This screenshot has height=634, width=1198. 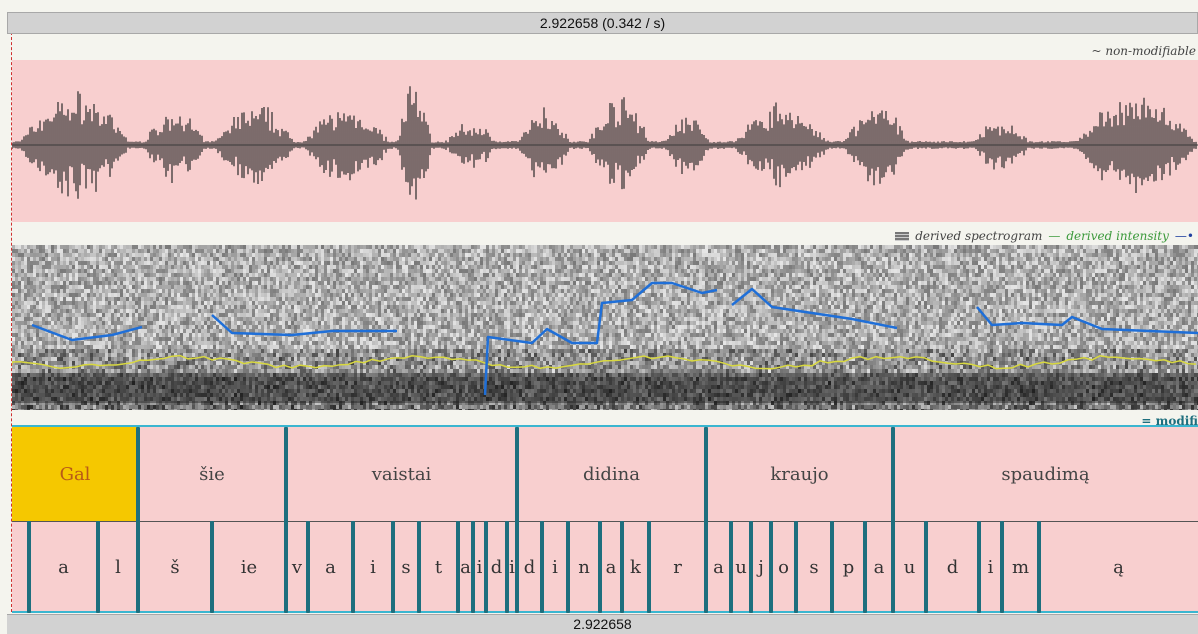 What do you see at coordinates (297, 567) in the screenshot?
I see `phone-interval: v` at bounding box center [297, 567].